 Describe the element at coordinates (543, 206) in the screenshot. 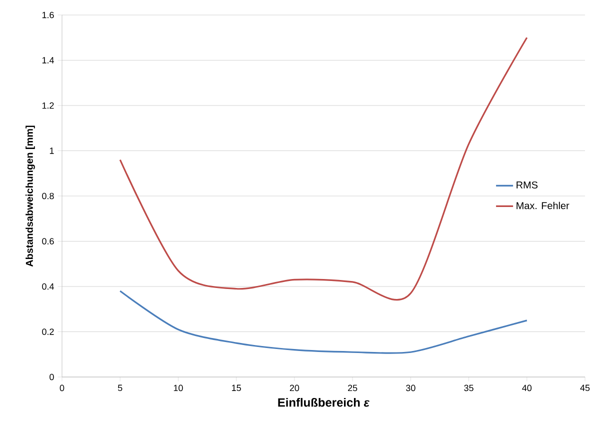

I see `legend-label: Max. Fehler` at that location.